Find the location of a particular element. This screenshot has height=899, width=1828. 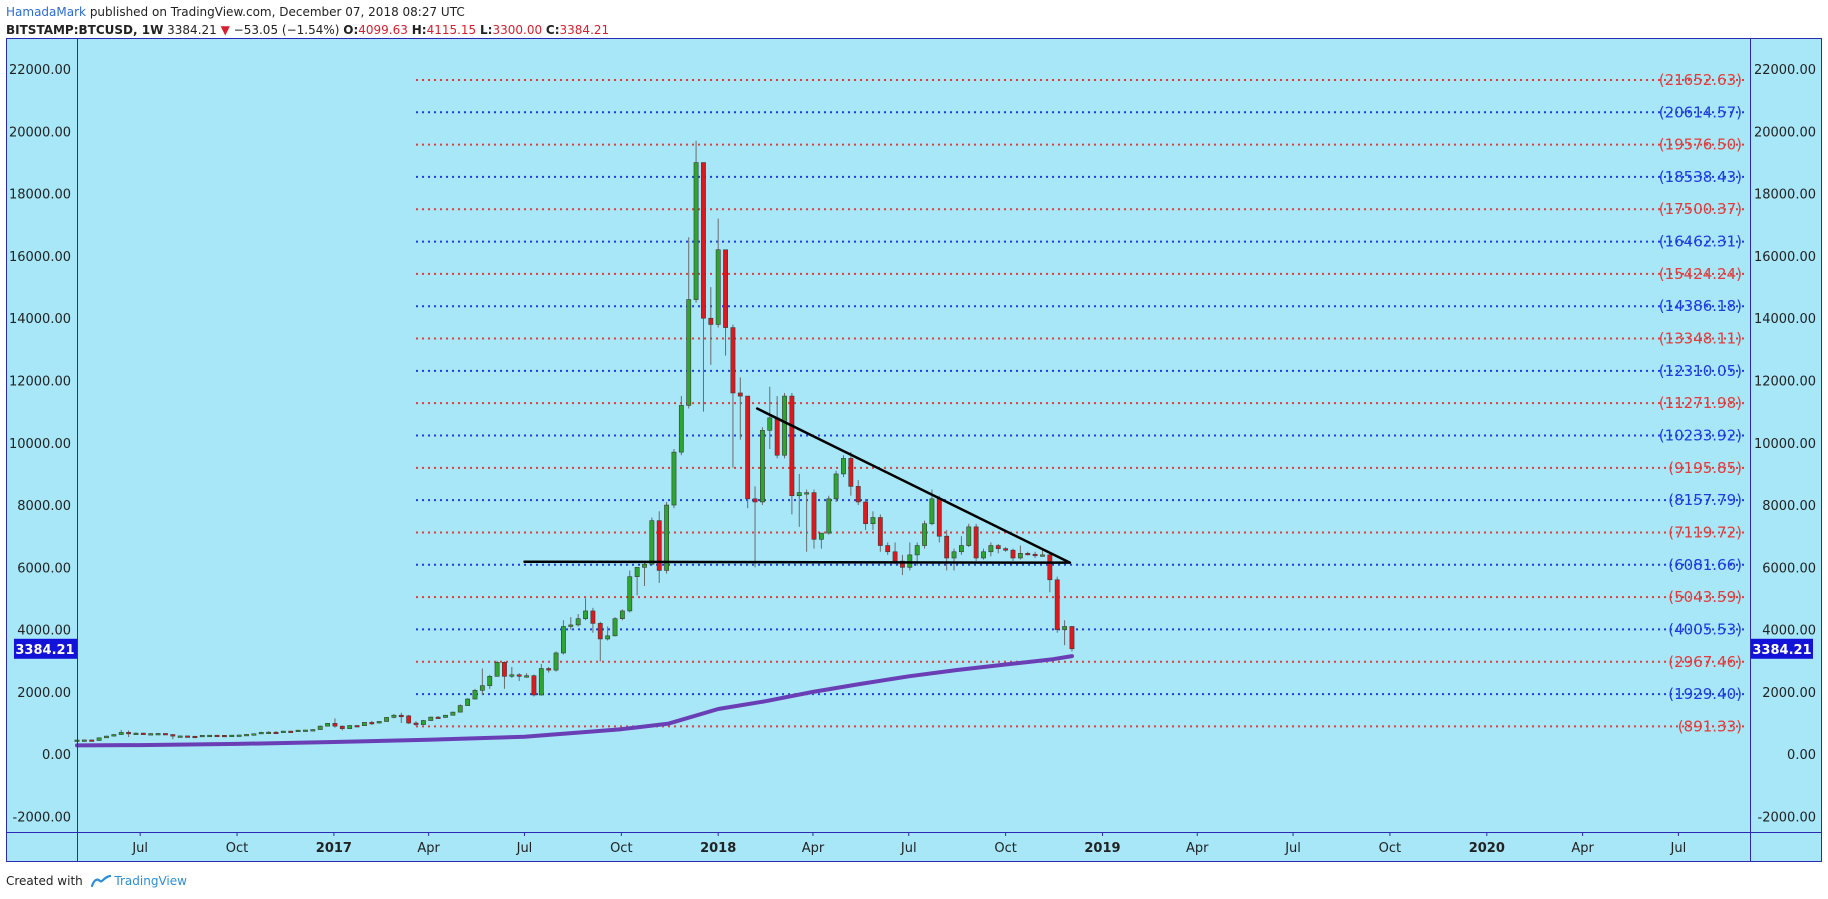

high-value: 4115.15 is located at coordinates (451, 30).